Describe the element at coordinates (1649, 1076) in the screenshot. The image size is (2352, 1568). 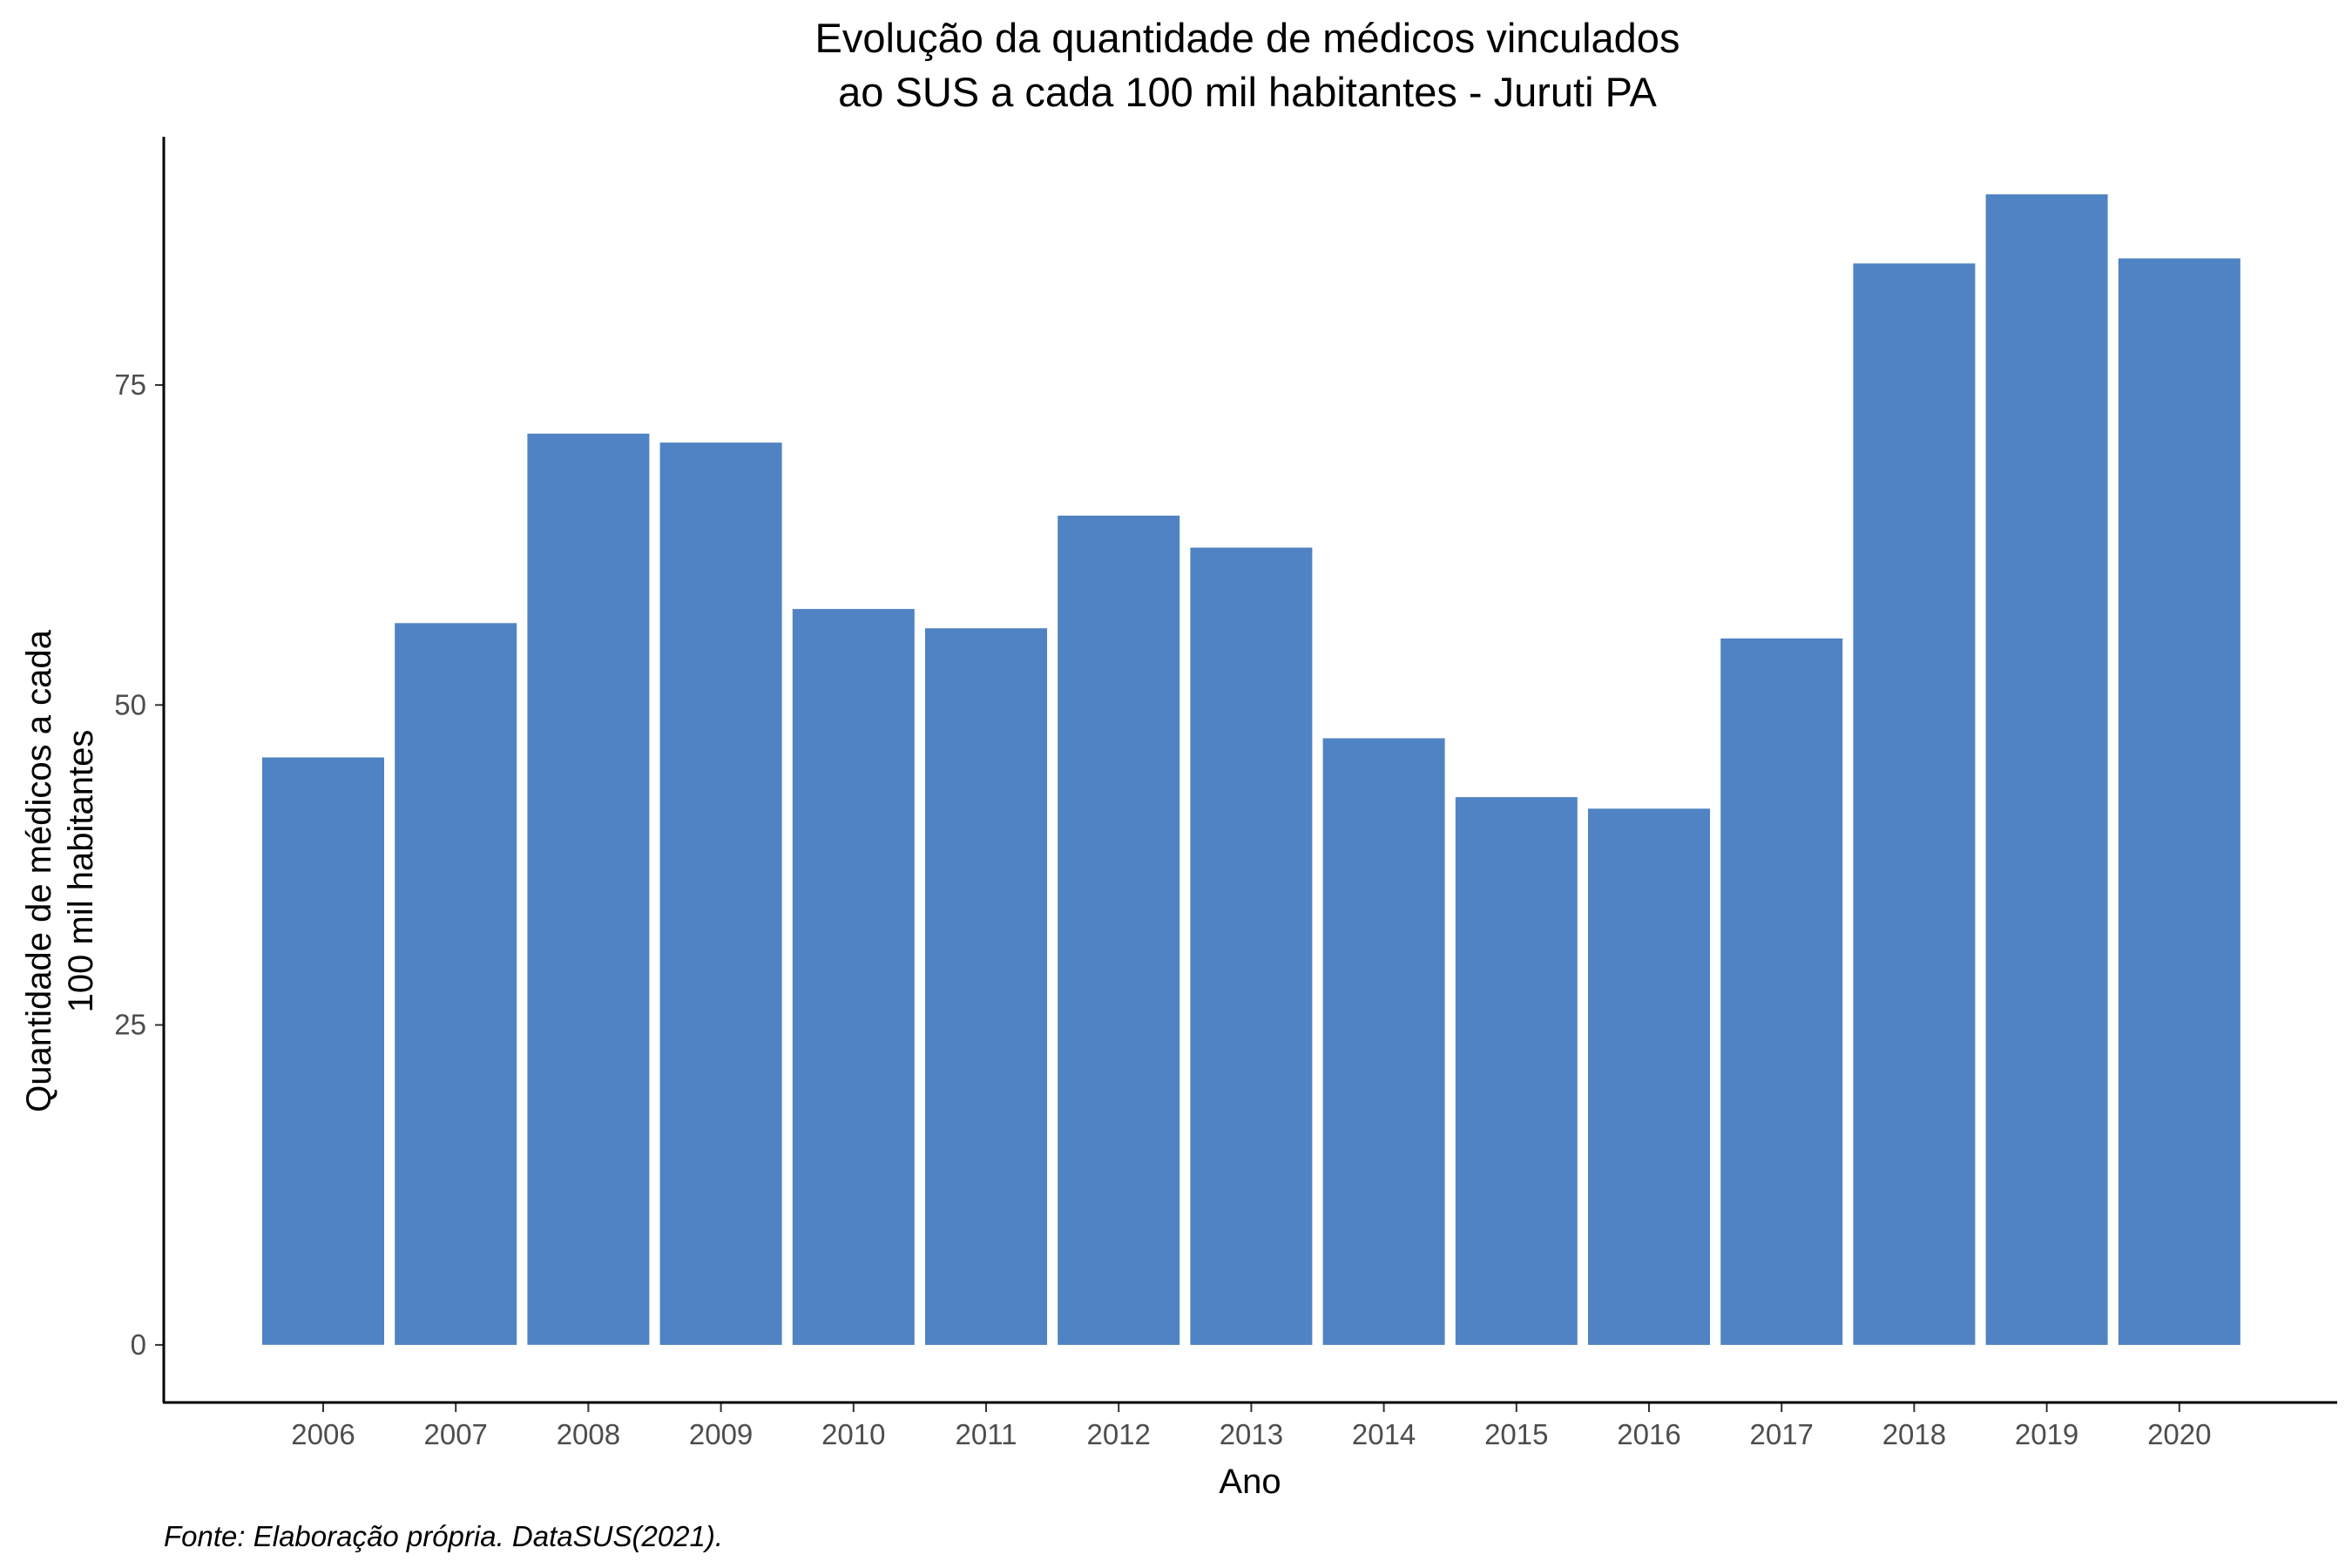
I see `bar-2016` at that location.